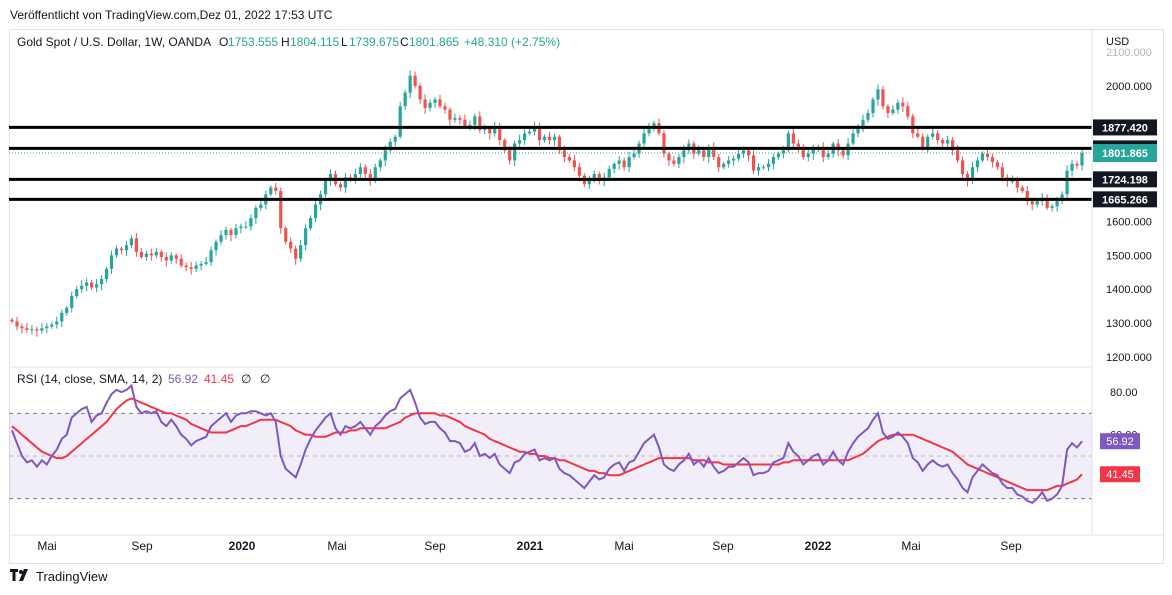 This screenshot has height=595, width=1172. I want to click on rsi-value-tag-label: 56.92, so click(1120, 442).